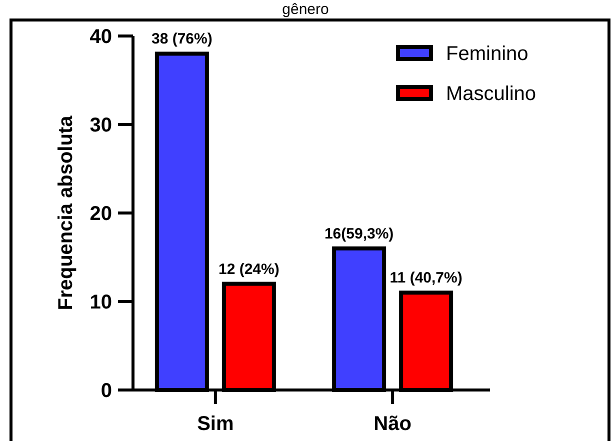 This screenshot has height=441, width=611. Describe the element at coordinates (393, 424) in the screenshot. I see `x-tick-label: Não` at that location.